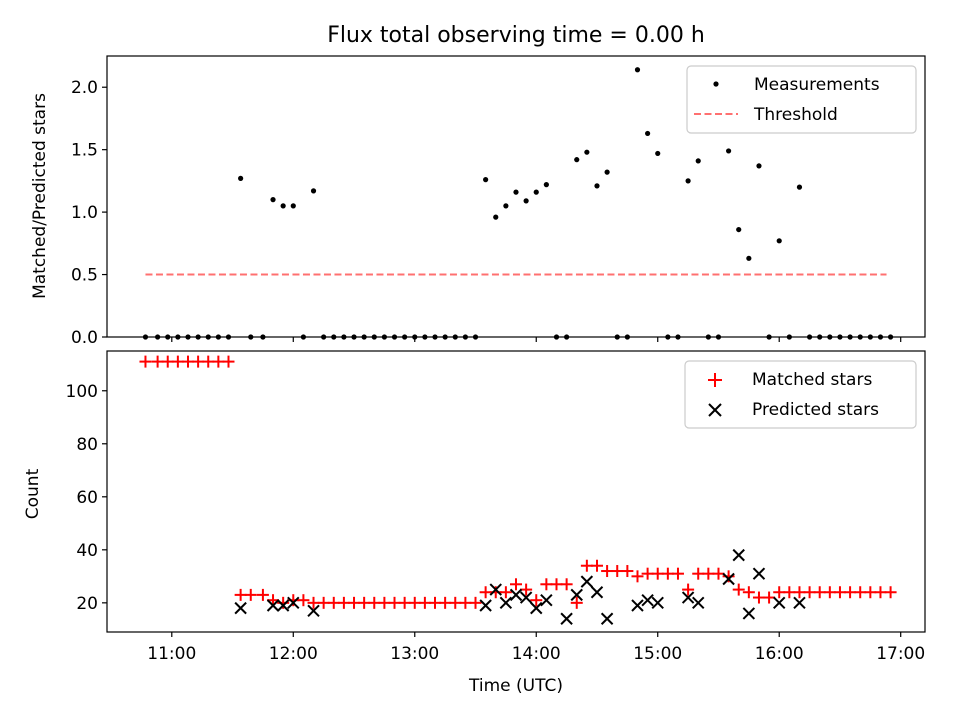 This screenshot has height=720, width=960. What do you see at coordinates (815, 410) in the screenshot?
I see `legend-predicted-label: Predicted stars` at bounding box center [815, 410].